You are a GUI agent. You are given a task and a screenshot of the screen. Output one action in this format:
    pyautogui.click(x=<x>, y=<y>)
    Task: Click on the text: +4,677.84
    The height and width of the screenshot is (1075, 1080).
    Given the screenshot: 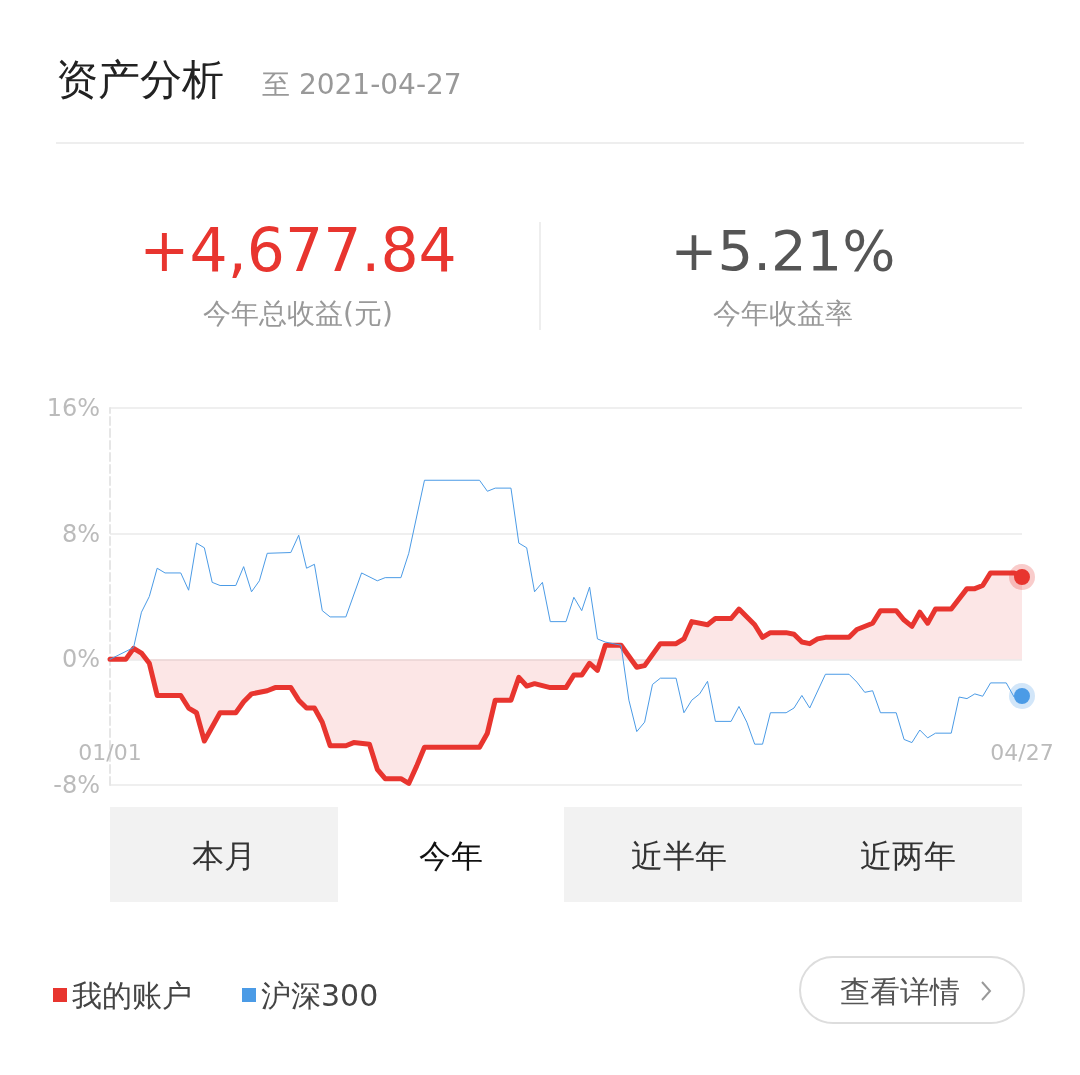 What is the action you would take?
    pyautogui.click(x=298, y=250)
    